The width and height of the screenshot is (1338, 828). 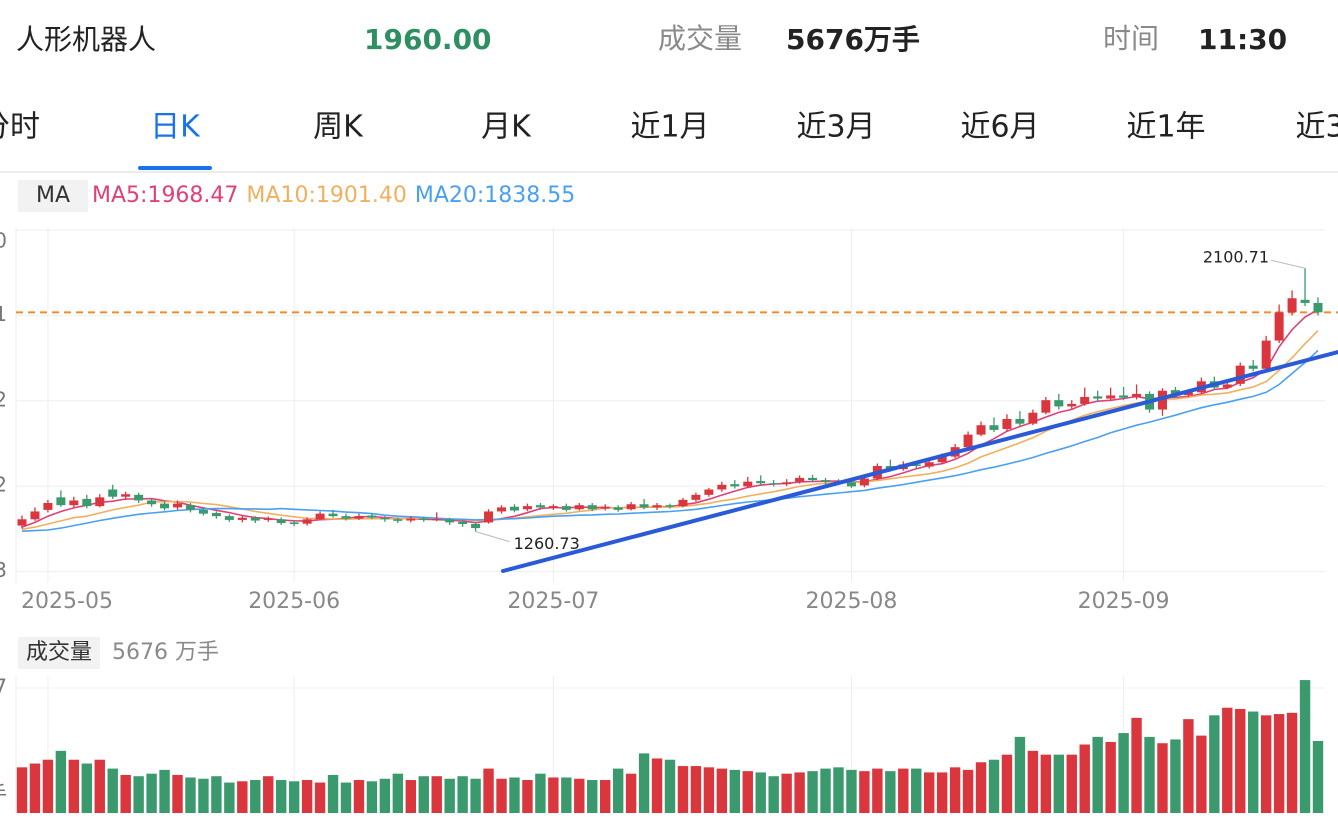 I want to click on tab-bar: 分时 日K 周K 月K 近1月 近3月 近6月 近1年 近3年, so click(x=669, y=140).